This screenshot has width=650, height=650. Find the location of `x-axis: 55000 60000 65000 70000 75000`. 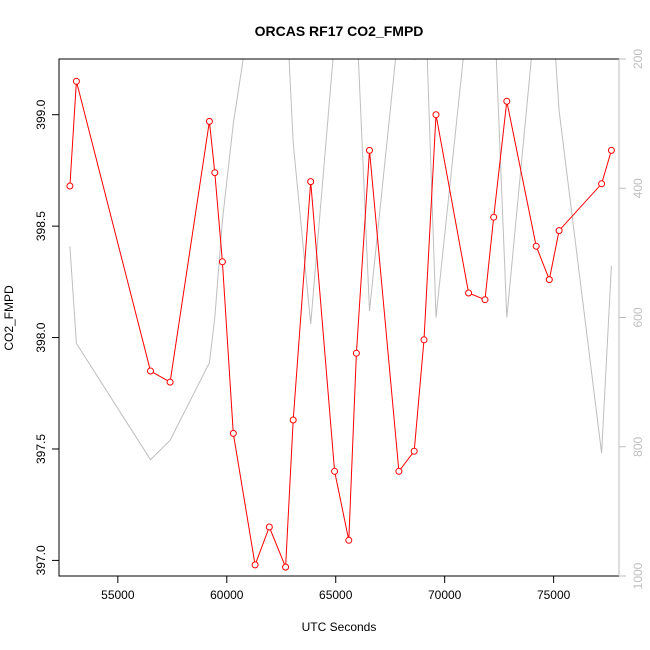

x-axis: 55000 60000 65000 70000 75000 is located at coordinates (336, 588).